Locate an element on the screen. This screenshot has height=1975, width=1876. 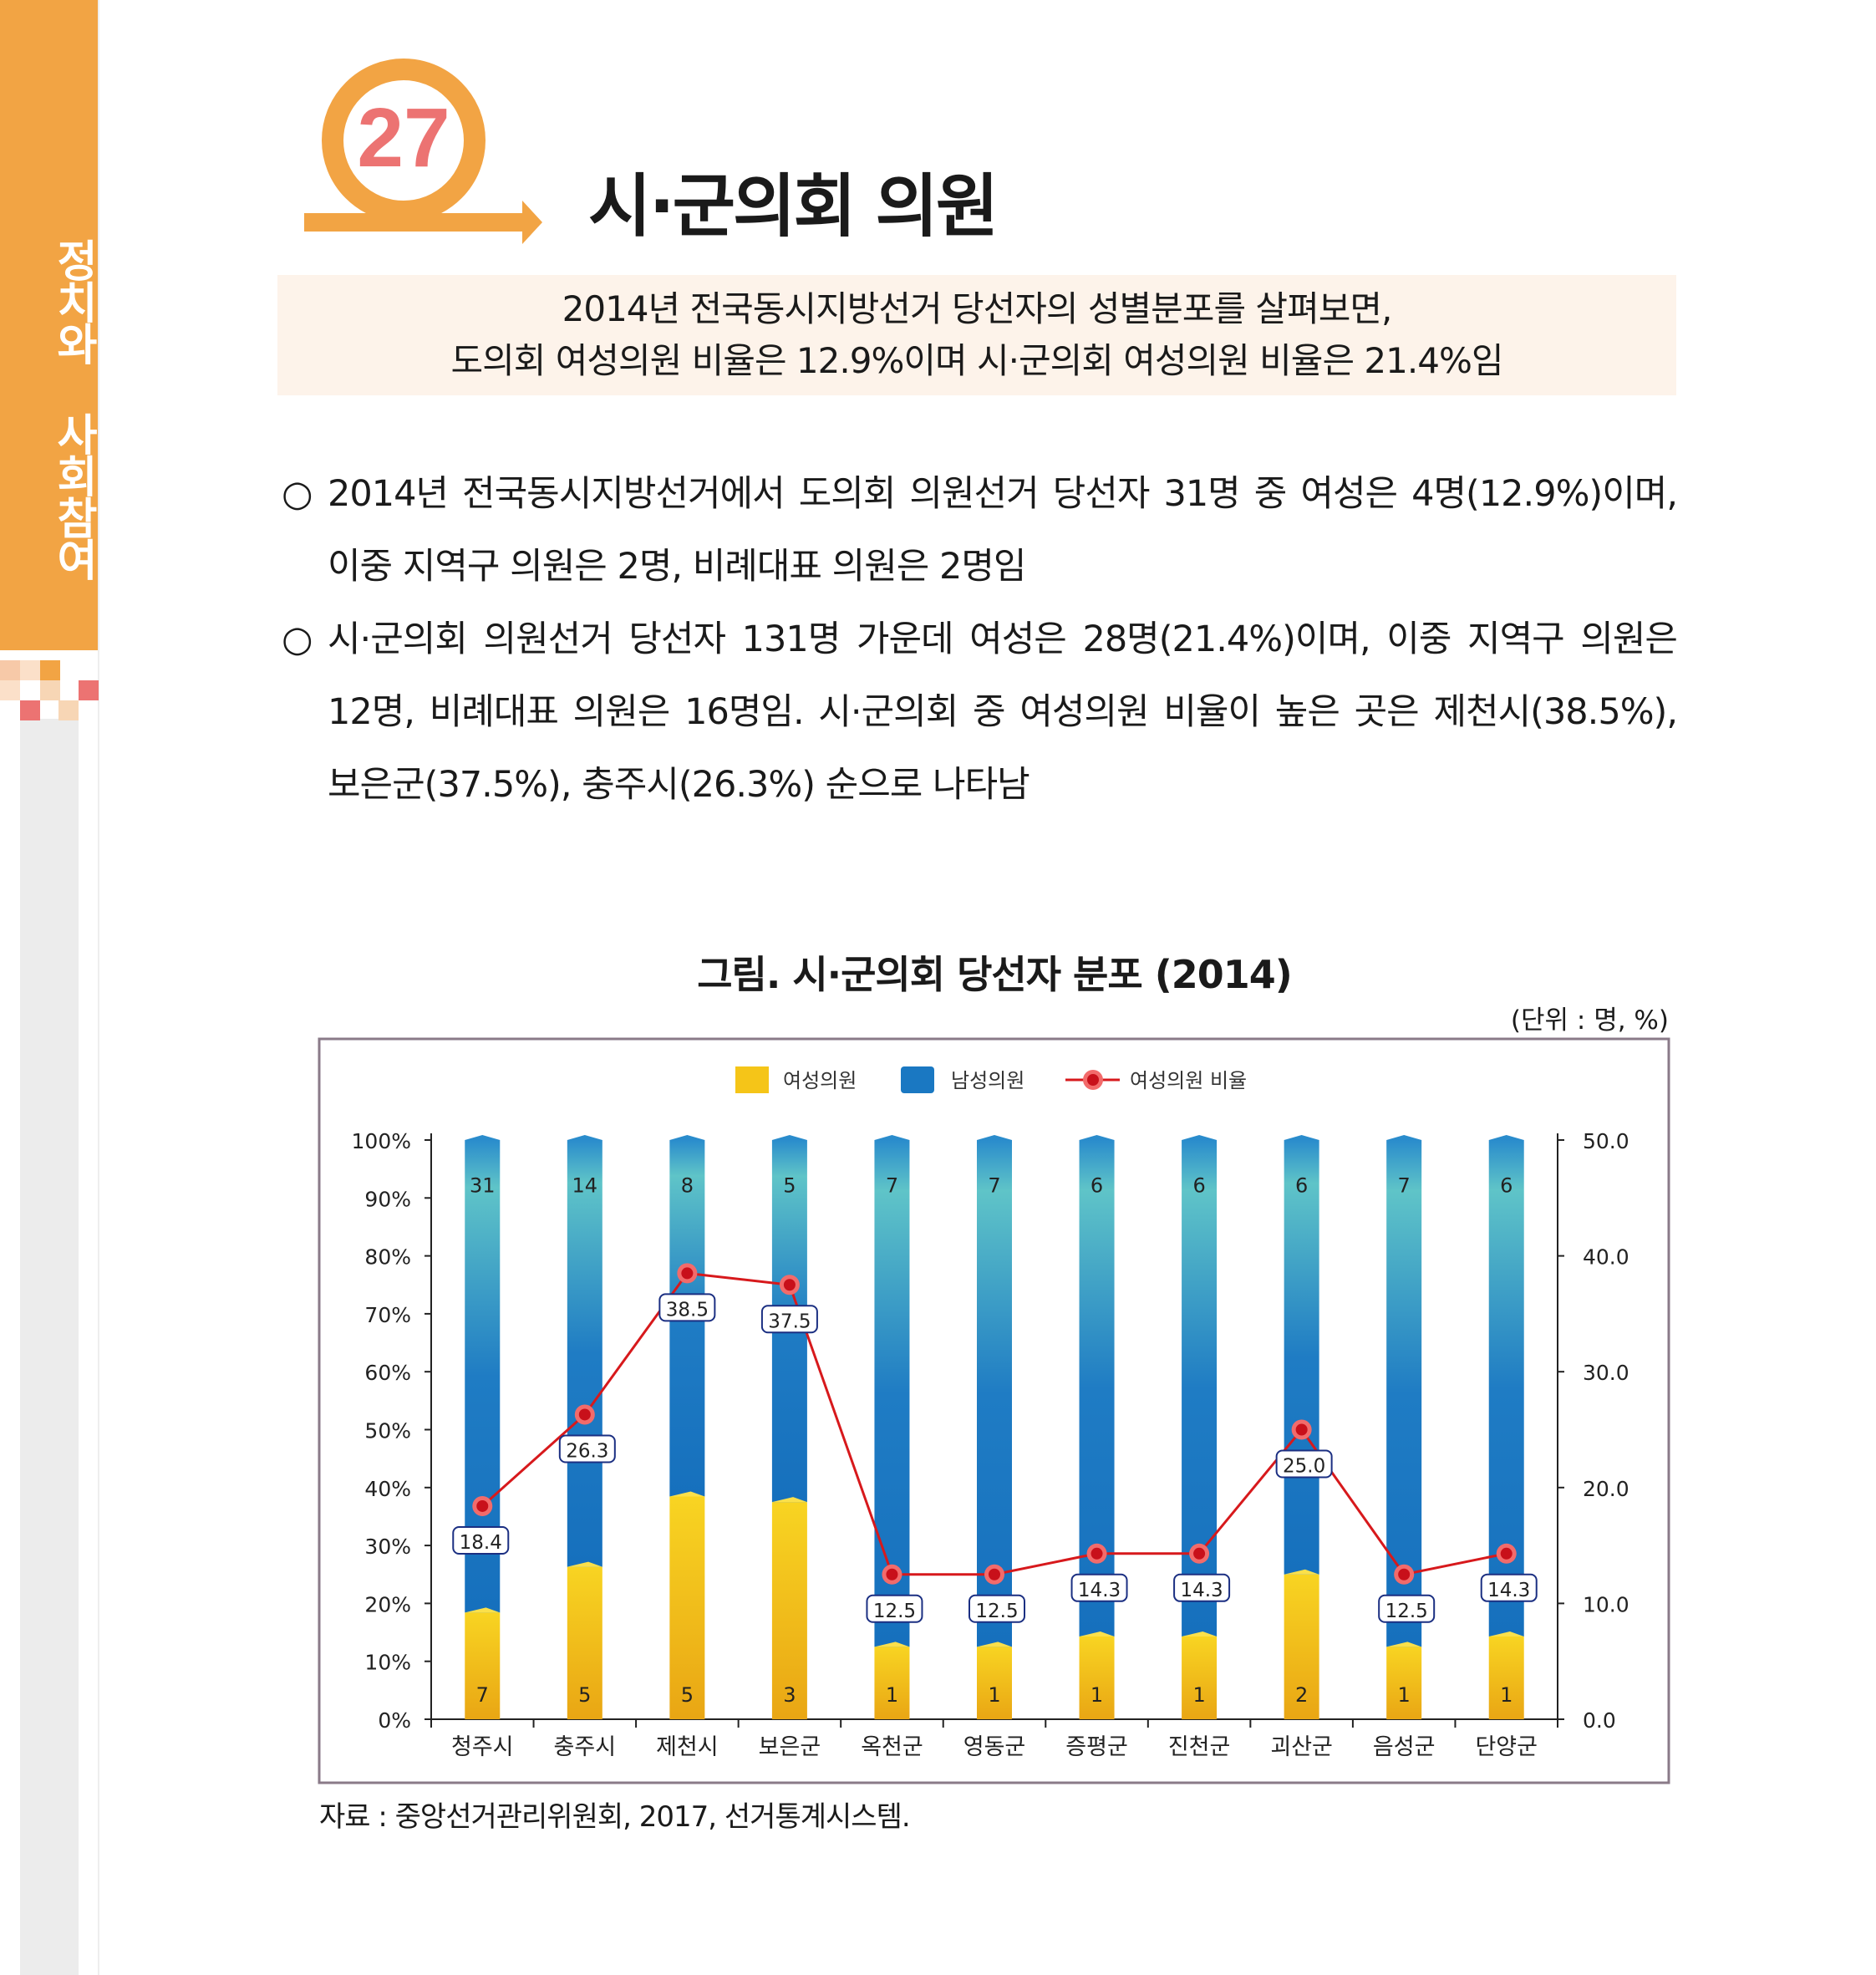
arrow-icon is located at coordinates (415, 222).